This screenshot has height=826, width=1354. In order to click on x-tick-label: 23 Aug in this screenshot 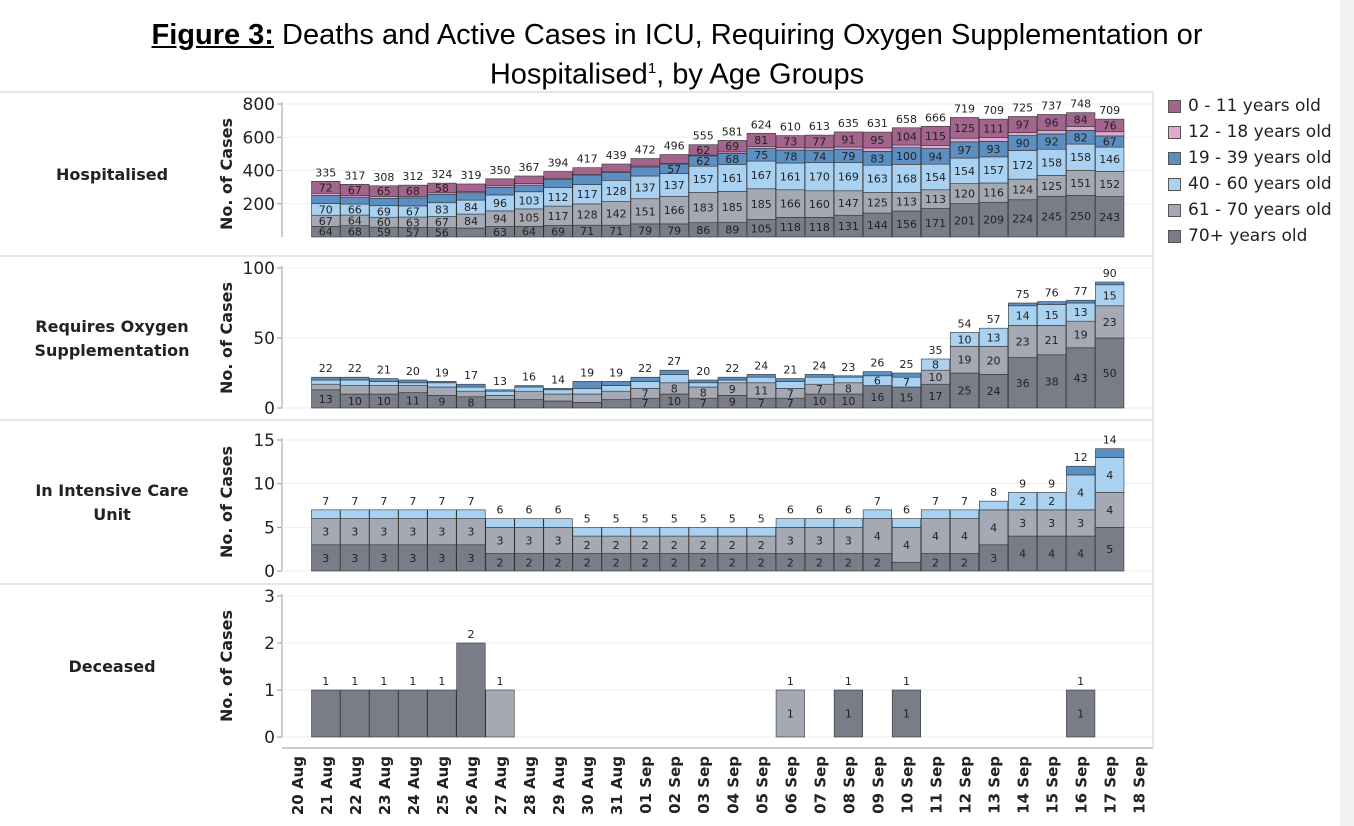, I will do `click(385, 785)`.